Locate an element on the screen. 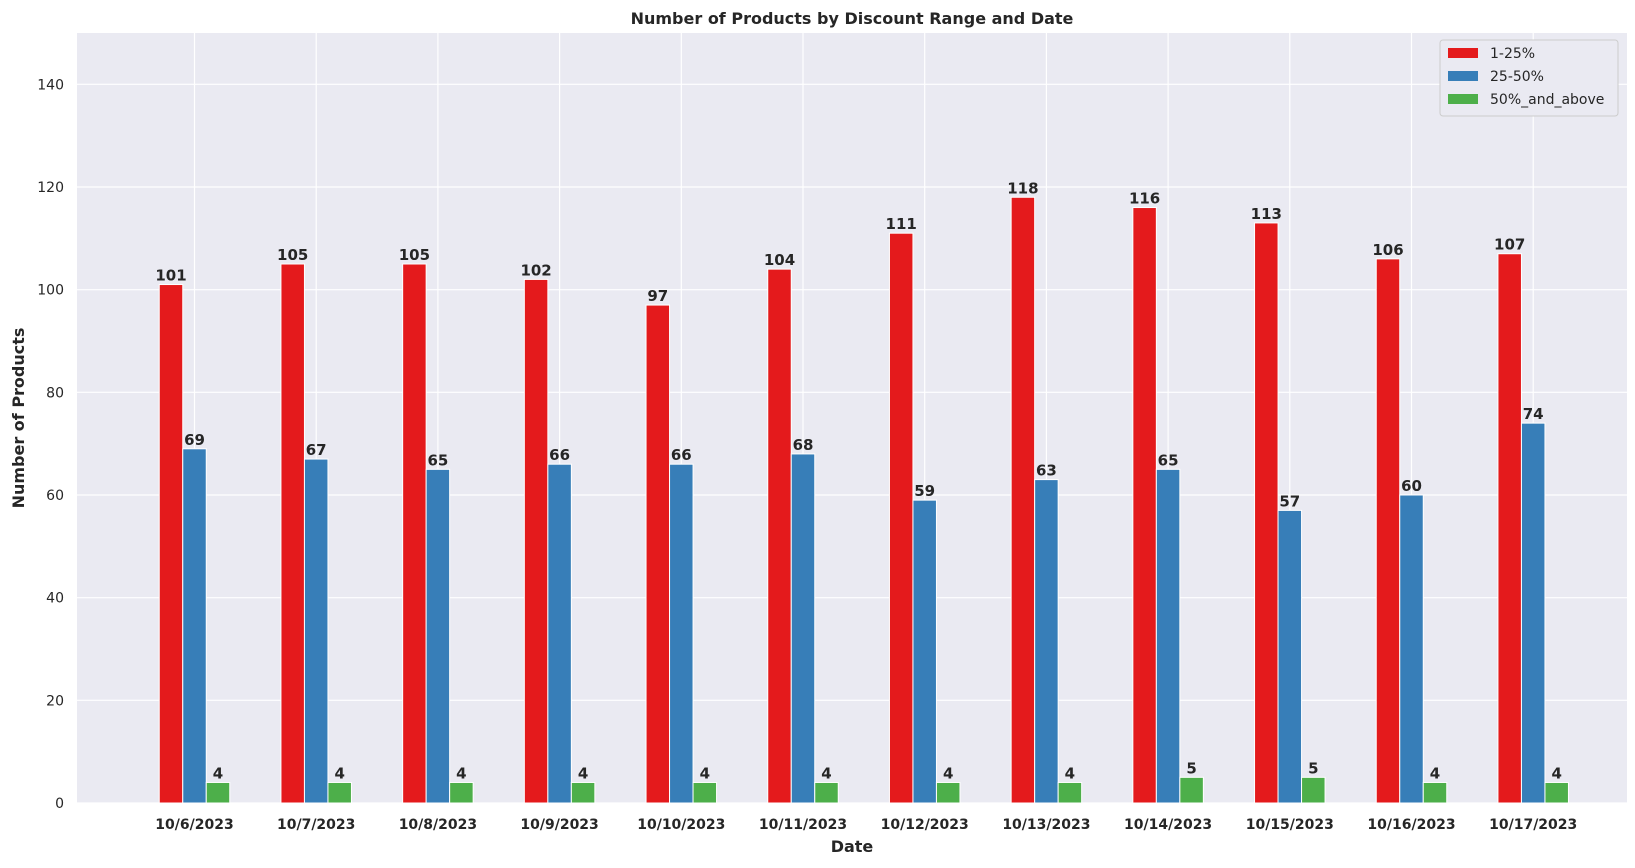 The width and height of the screenshot is (1635, 868). y-tick-label: 20 is located at coordinates (55, 701).